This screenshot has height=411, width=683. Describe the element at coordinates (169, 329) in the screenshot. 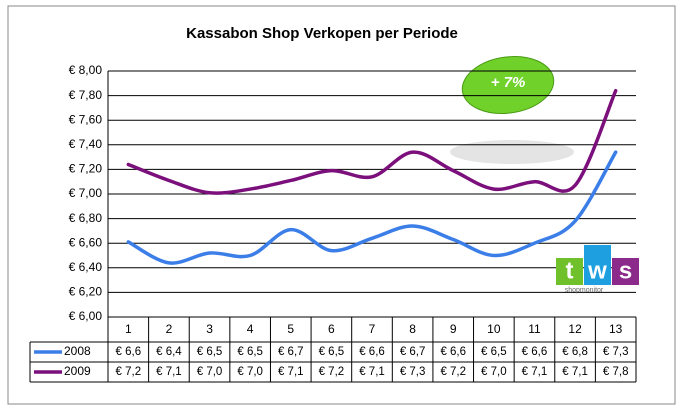

I see `x-tick-label: 2` at that location.